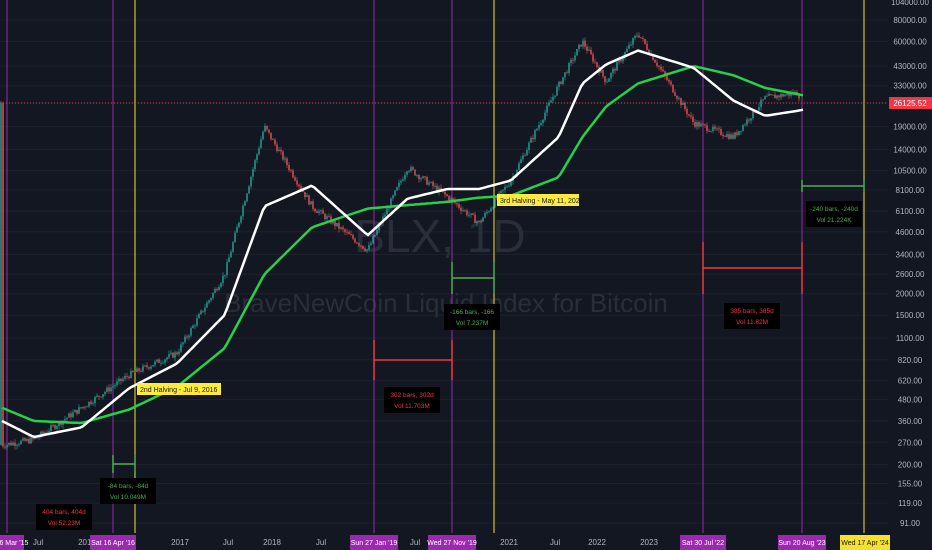  What do you see at coordinates (910, 3) in the screenshot?
I see `price-tick-label: 104000.00` at bounding box center [910, 3].